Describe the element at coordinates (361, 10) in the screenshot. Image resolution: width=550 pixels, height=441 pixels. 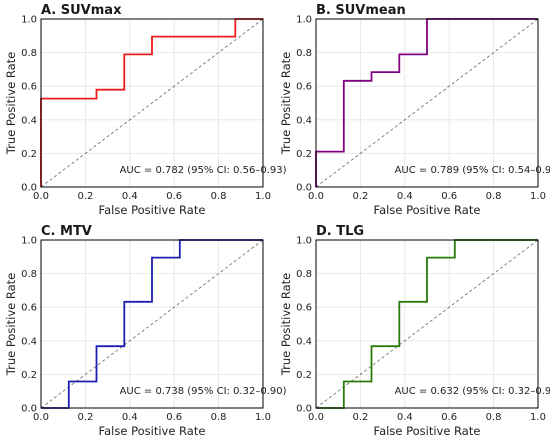
I see `panel-title: B. SUVmean` at that location.